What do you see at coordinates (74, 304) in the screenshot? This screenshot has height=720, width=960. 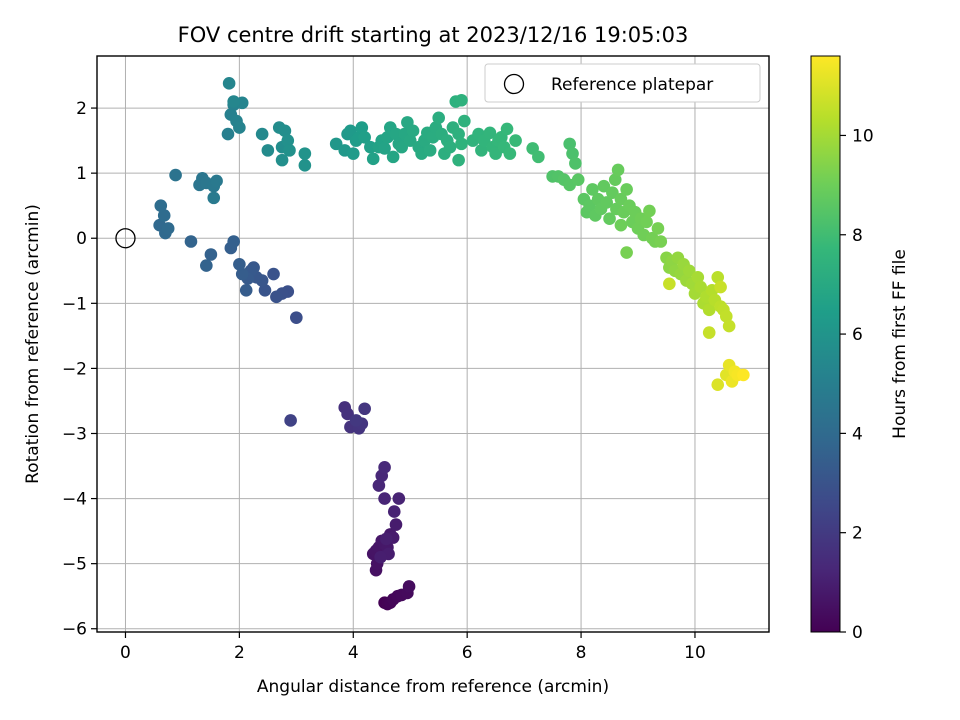 I see `y-tick-label: −1` at bounding box center [74, 304].